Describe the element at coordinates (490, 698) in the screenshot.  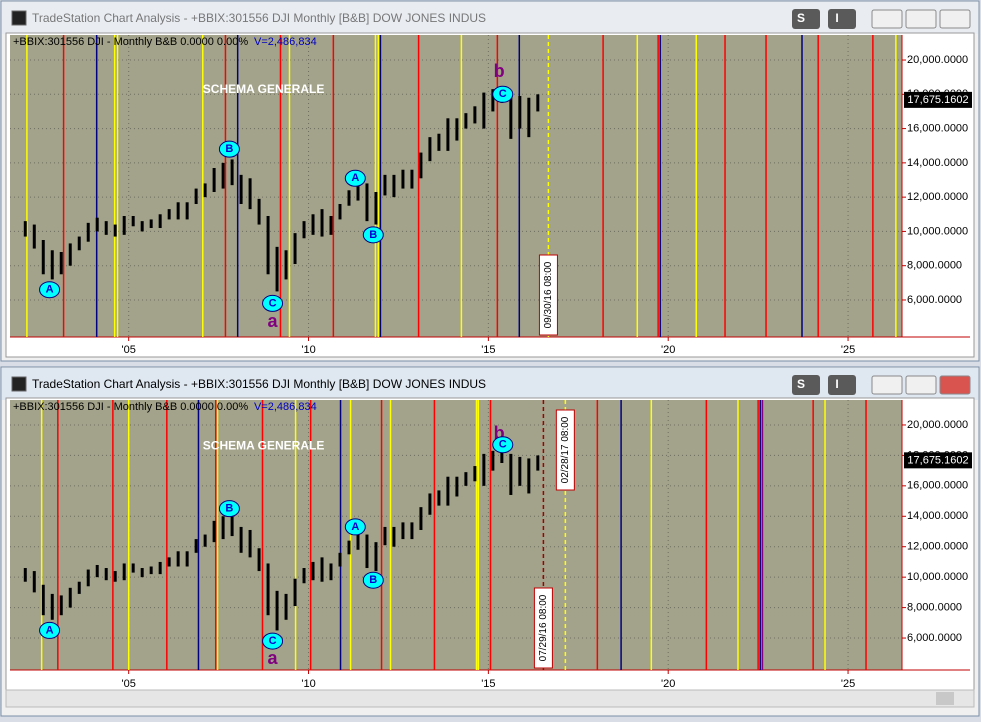
I see `scrollbar` at that location.